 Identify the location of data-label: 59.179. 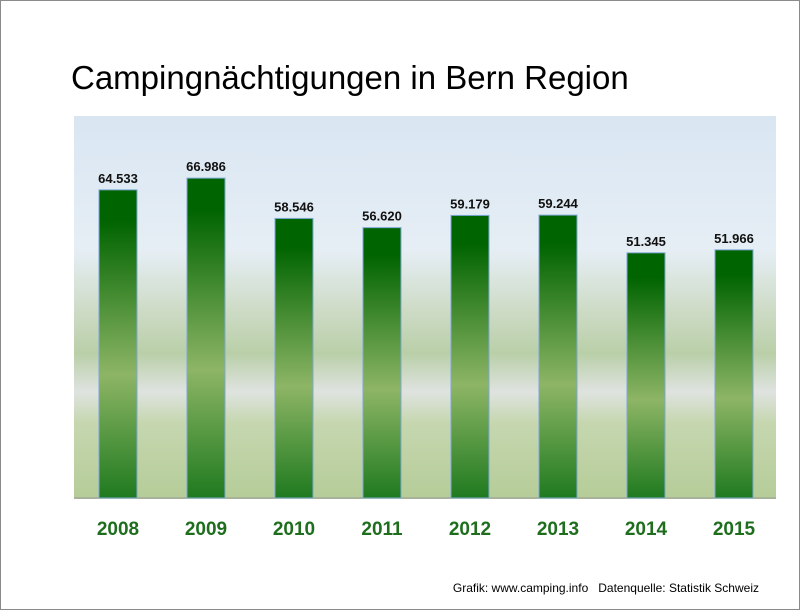
(470, 203).